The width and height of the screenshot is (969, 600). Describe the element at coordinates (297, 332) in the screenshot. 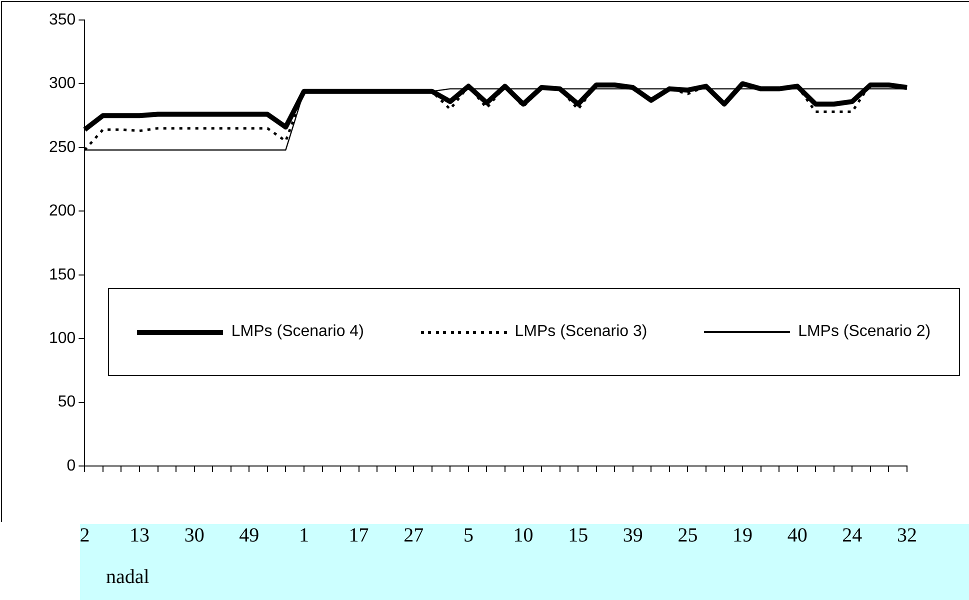

I see `legend-label: LMPs (Scenario 4)` at that location.